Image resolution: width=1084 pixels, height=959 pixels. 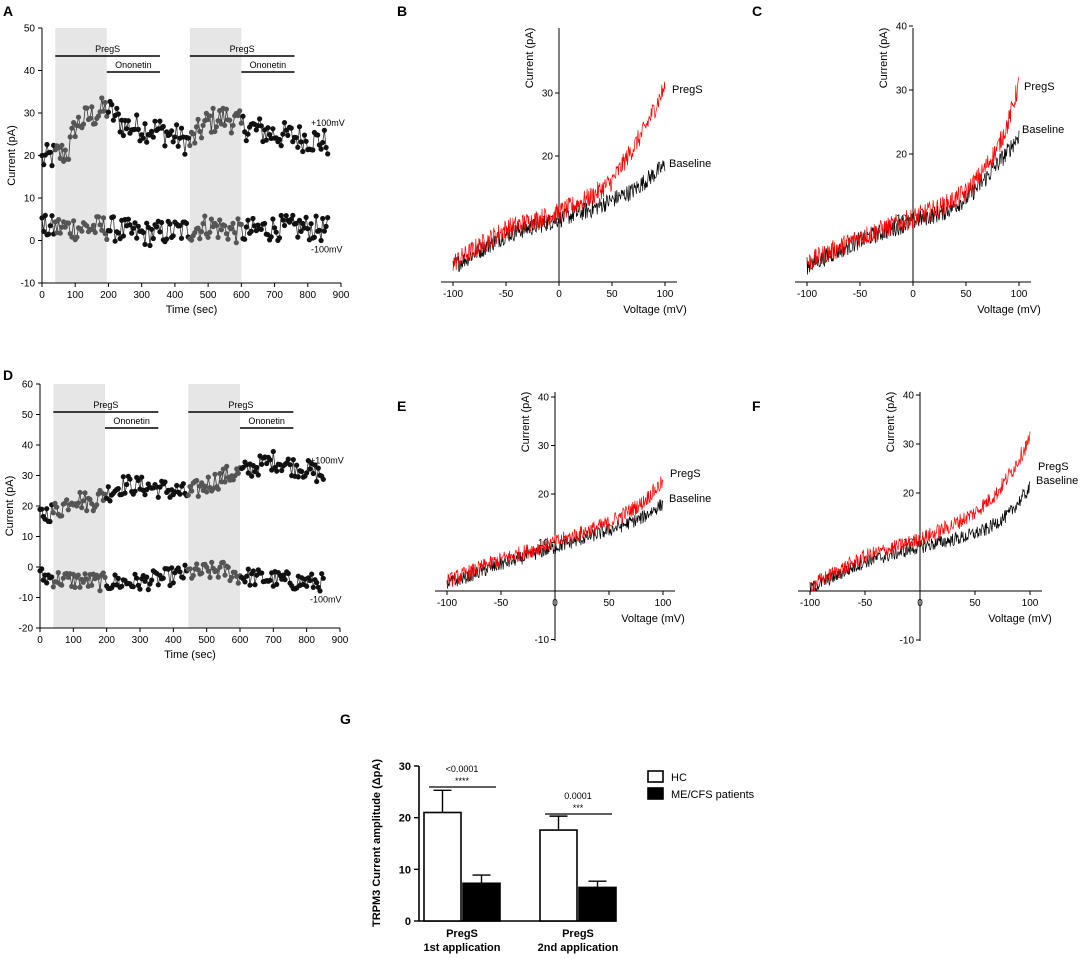 What do you see at coordinates (173, 640) in the screenshot?
I see `x-tick-label: 400` at bounding box center [173, 640].